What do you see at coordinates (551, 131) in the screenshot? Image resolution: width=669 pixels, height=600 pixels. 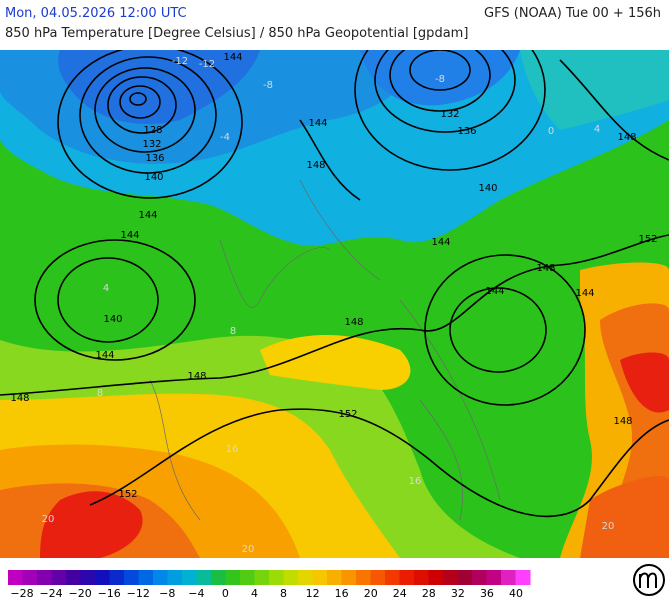 I see `temperature-label: 0` at bounding box center [551, 131].